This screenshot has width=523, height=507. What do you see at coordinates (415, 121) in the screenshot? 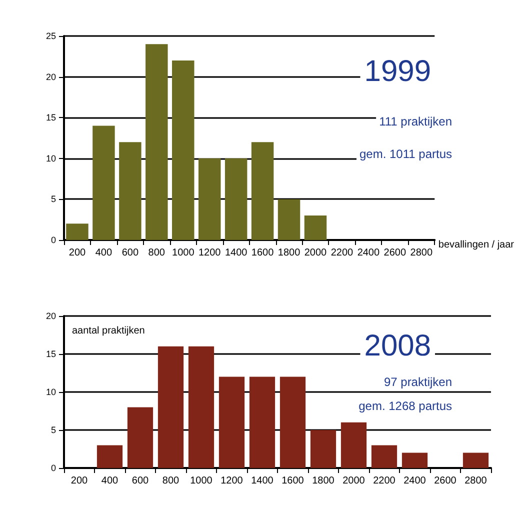
I see `annotation: 111 praktijken` at bounding box center [415, 121].